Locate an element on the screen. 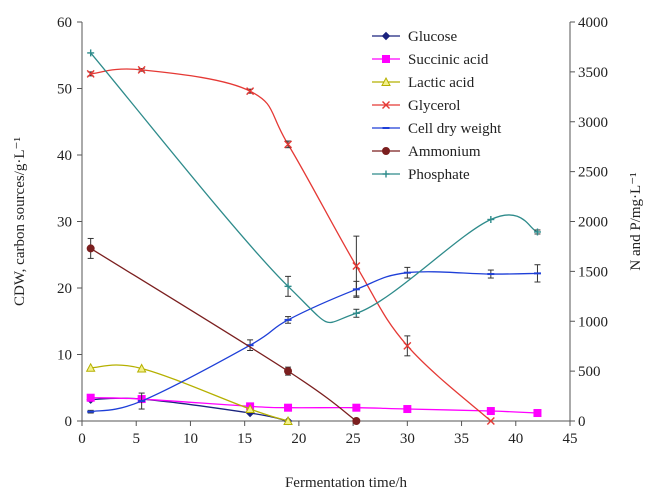 This screenshot has width=653, height=493. right-y-axis-ticks: 0 500 1000 1500 2000 2500 3000 3500 4000 is located at coordinates (589, 222).